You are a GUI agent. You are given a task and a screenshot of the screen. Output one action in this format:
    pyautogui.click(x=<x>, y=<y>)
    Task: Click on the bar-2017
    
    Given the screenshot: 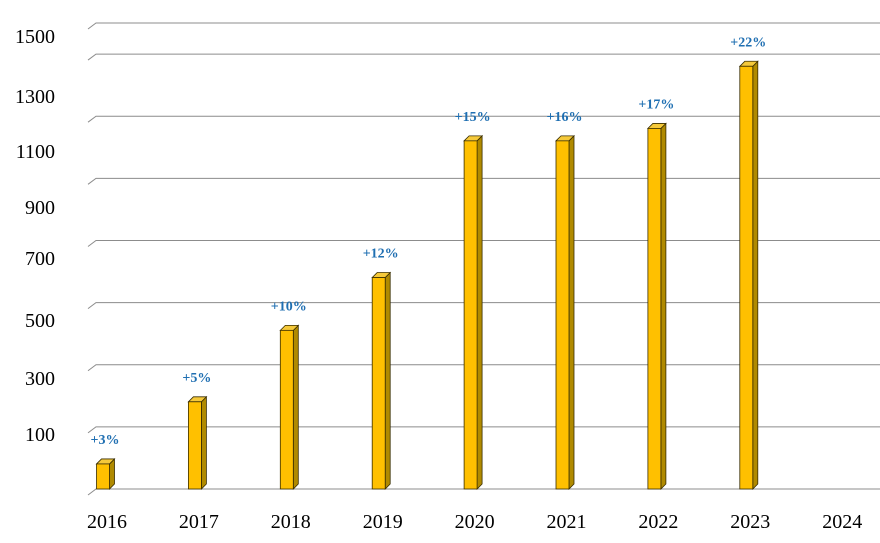 What is the action you would take?
    pyautogui.click(x=197, y=442)
    